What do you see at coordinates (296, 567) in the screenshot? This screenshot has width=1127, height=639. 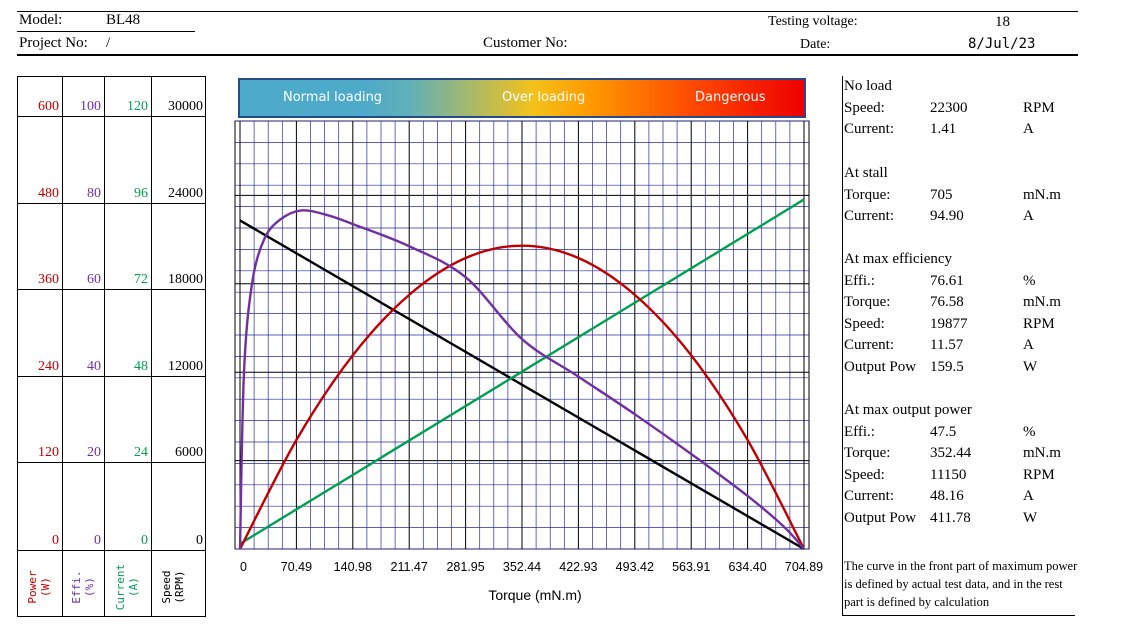 I see `x-tick-label: 70.49` at bounding box center [296, 567].